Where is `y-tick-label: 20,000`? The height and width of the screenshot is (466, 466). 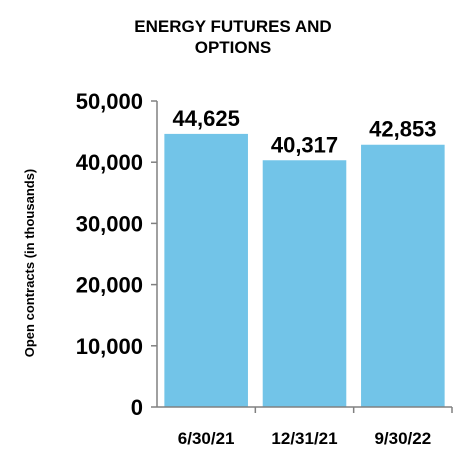
y-tick-label: 20,000 is located at coordinates (109, 285).